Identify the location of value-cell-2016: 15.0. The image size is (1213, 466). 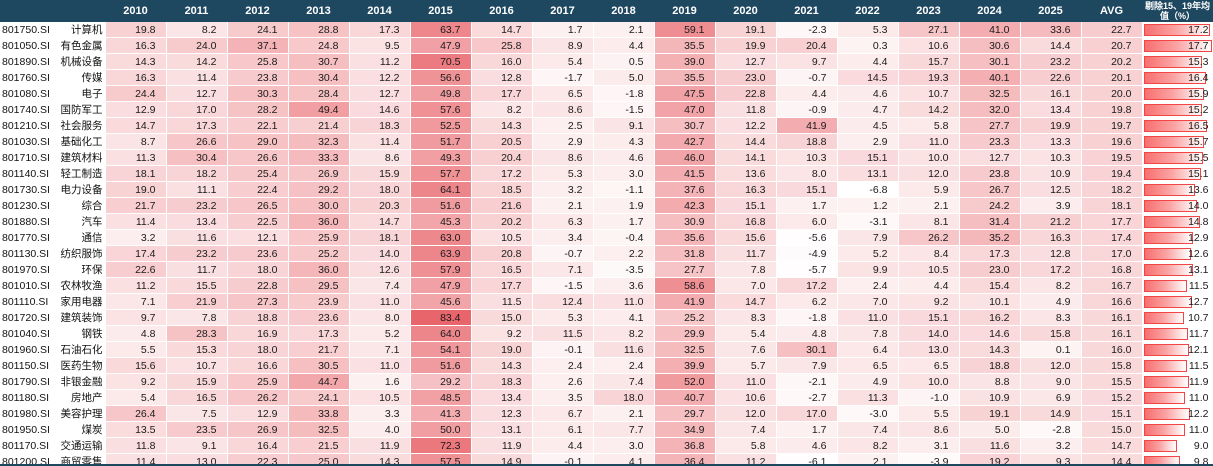
(502, 317).